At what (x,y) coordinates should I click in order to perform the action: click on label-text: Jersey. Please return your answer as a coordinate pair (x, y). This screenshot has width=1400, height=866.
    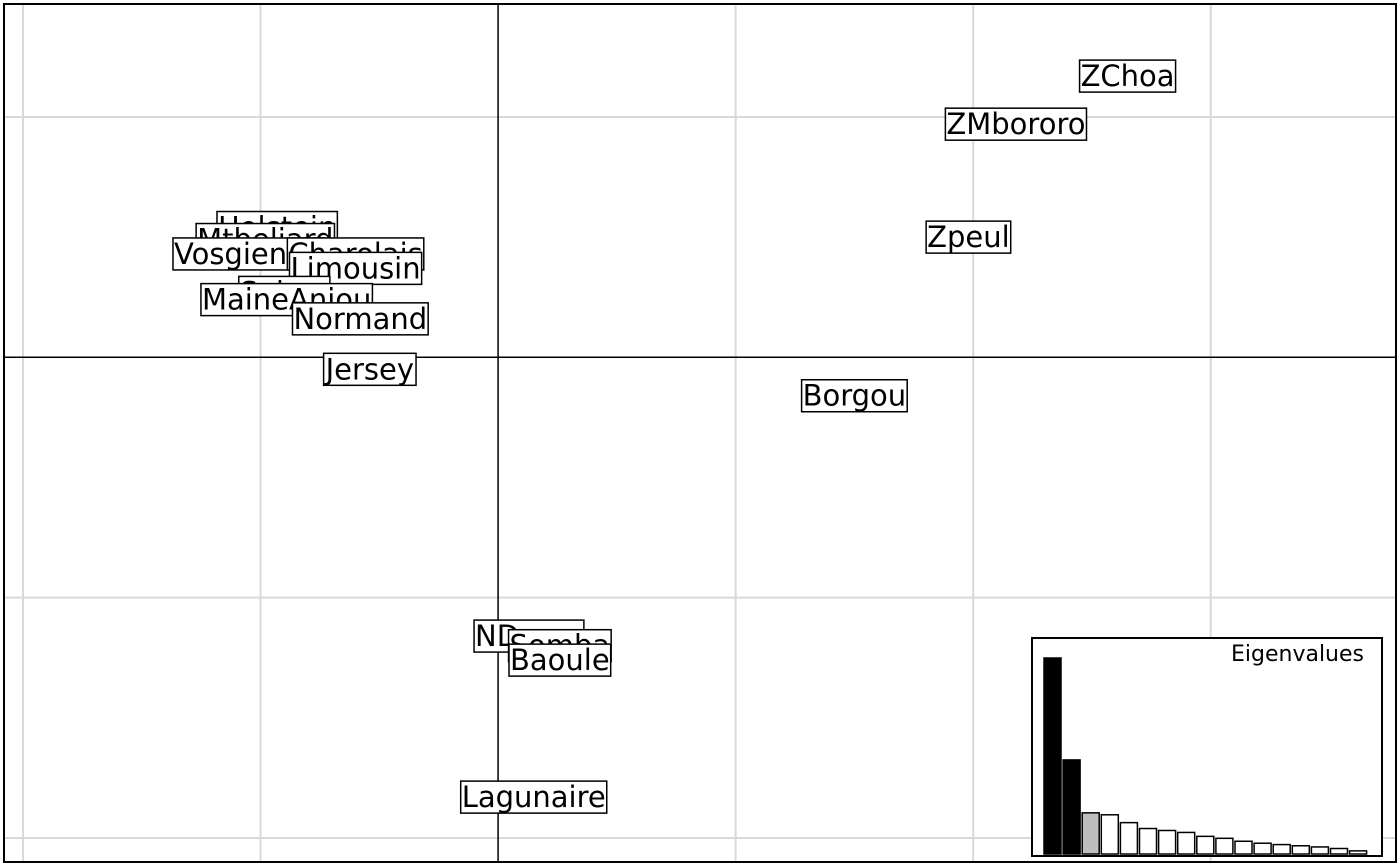
    Looking at the image, I should click on (369, 369).